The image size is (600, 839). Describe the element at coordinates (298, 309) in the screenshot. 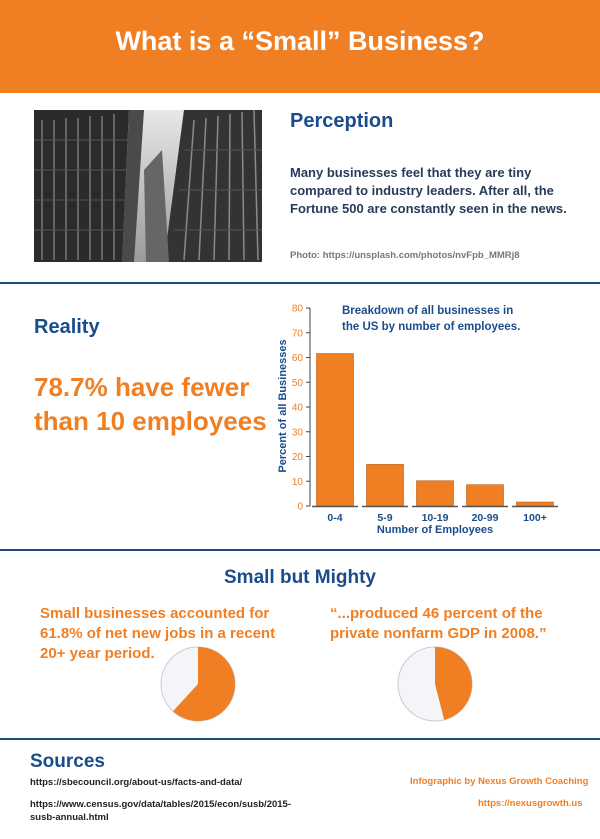

I see `chart-ytick-label: 80` at that location.